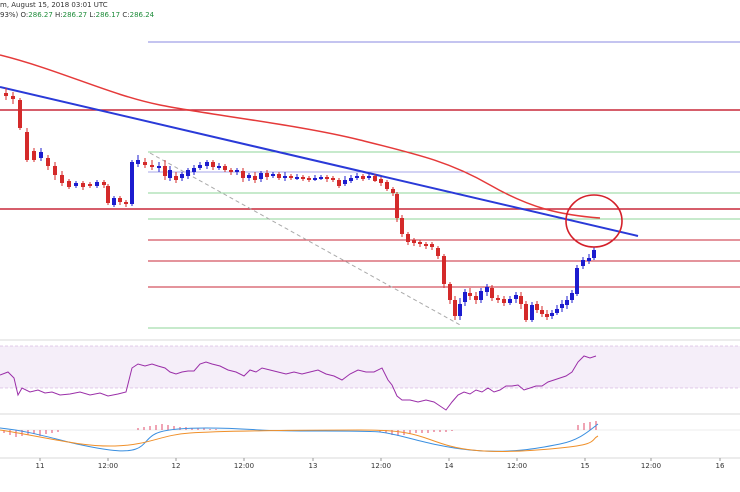 This screenshot has height=492, width=740. What do you see at coordinates (594, 221) in the screenshot?
I see `highlight-circle` at bounding box center [594, 221].